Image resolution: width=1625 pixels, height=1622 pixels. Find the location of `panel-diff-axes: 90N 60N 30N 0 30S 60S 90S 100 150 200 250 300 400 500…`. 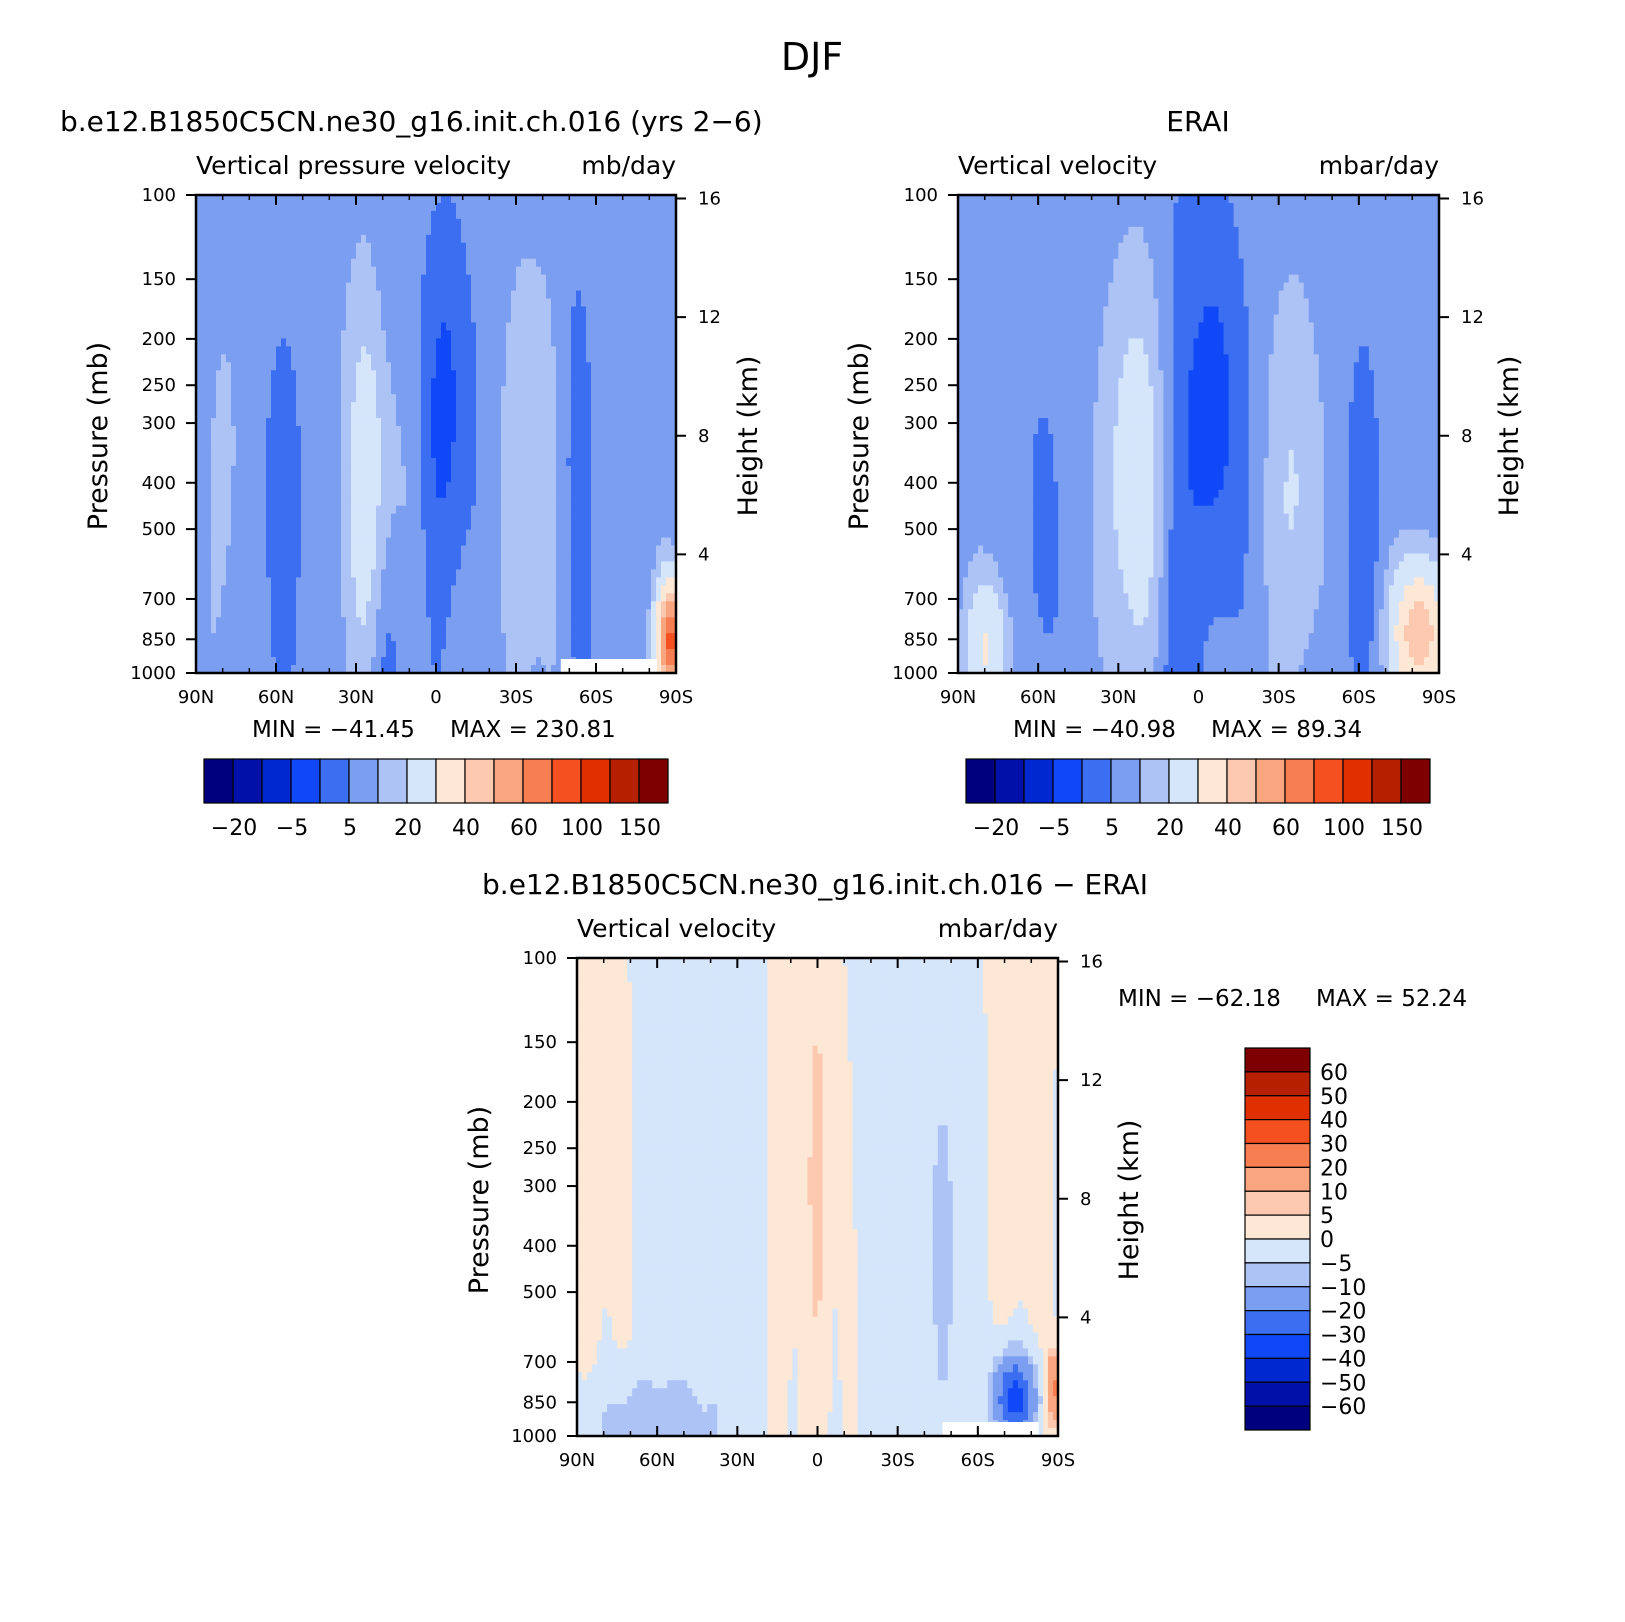

panel-diff-axes: 90N 60N 30N 0 30S 60S 90S 100 150 200 250 300 400 500… is located at coordinates (807, 1209).